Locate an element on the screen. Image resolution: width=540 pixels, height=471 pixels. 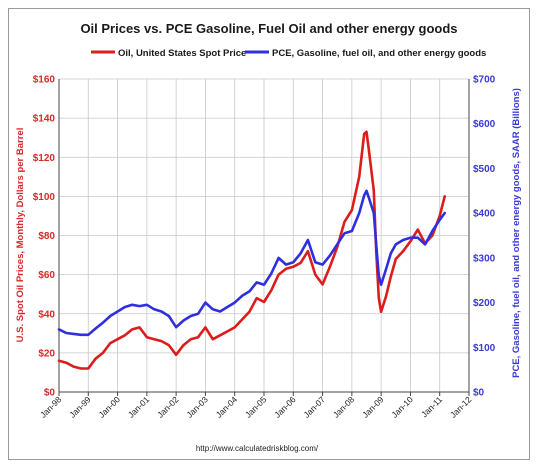
y-right-tick-label: $0 is located at coordinates (479, 393).